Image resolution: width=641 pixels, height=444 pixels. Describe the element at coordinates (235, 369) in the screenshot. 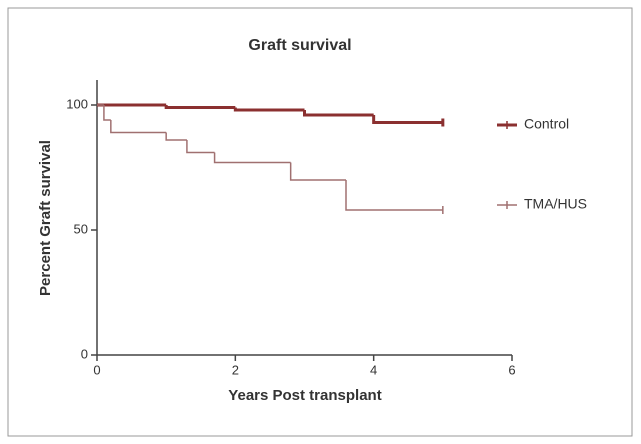

I see `x-tick-label: 2` at that location.